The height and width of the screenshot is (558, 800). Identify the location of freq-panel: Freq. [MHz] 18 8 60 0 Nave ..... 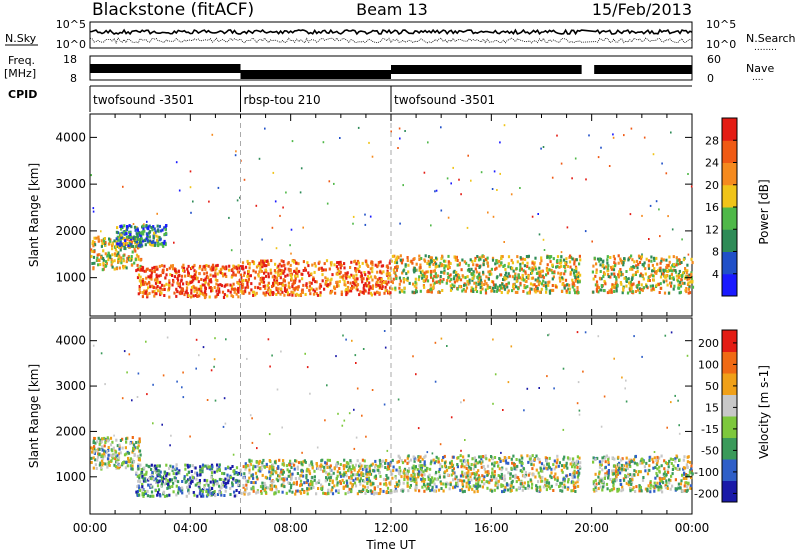
(389, 69).